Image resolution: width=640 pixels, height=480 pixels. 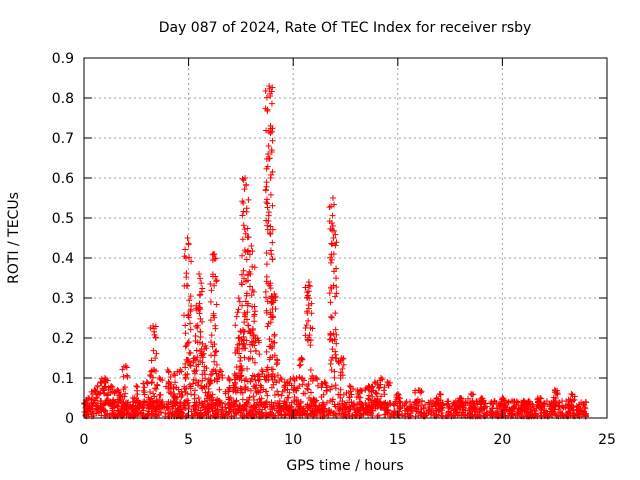 What do you see at coordinates (63, 299) in the screenshot?
I see `y-tick-label: 0.3` at bounding box center [63, 299].